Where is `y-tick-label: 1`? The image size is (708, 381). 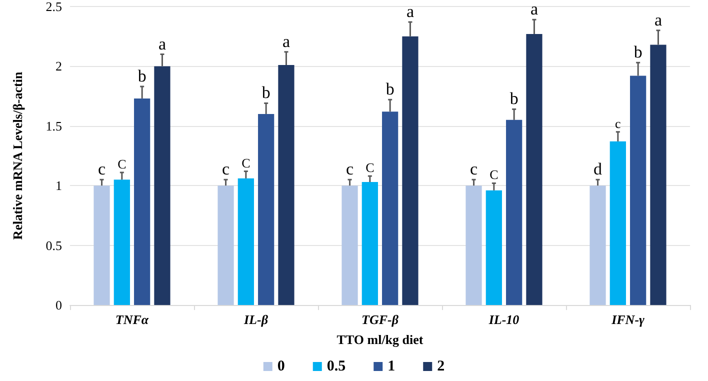 y-tick-label: 1 is located at coordinates (59, 186).